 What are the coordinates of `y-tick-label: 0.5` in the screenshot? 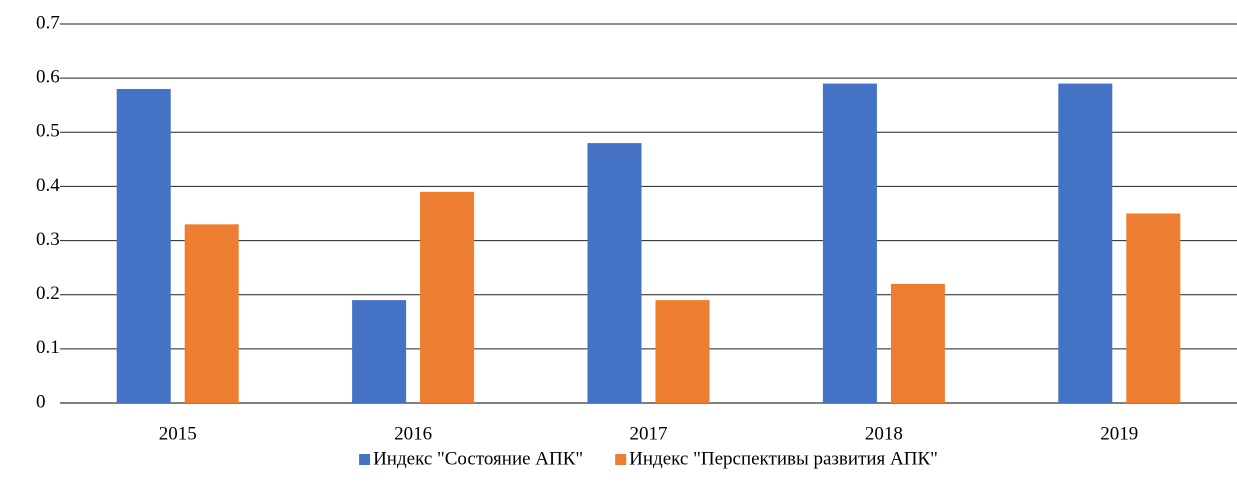 It's located at (48, 131).